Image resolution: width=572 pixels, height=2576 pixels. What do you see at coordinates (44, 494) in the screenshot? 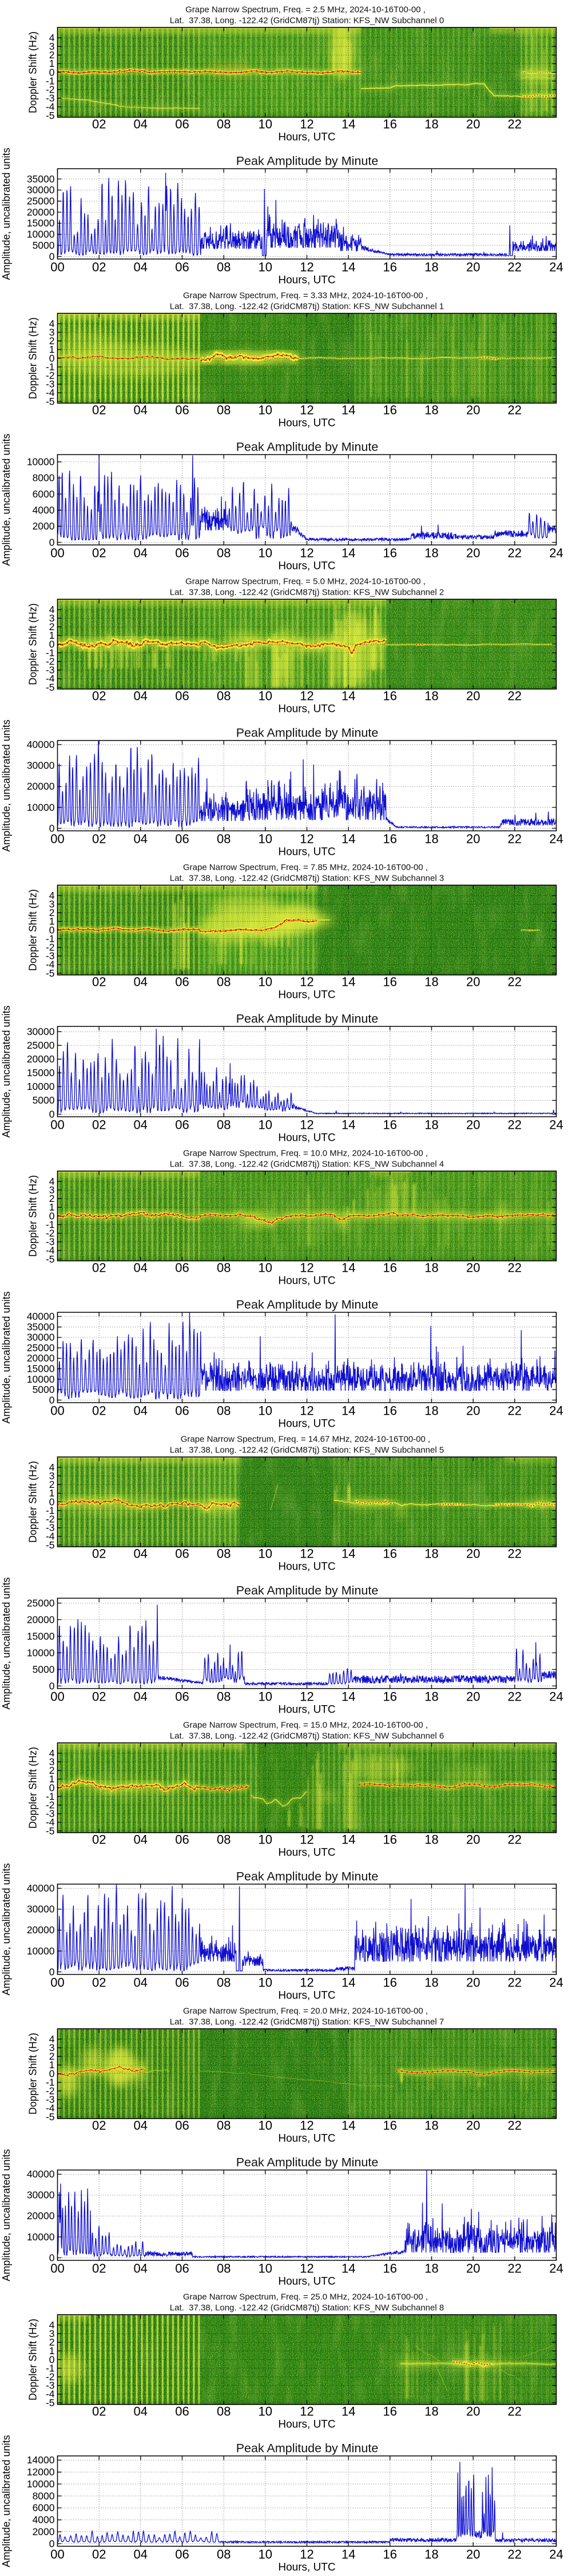
I see `svg-text: 6000` at bounding box center [44, 494].